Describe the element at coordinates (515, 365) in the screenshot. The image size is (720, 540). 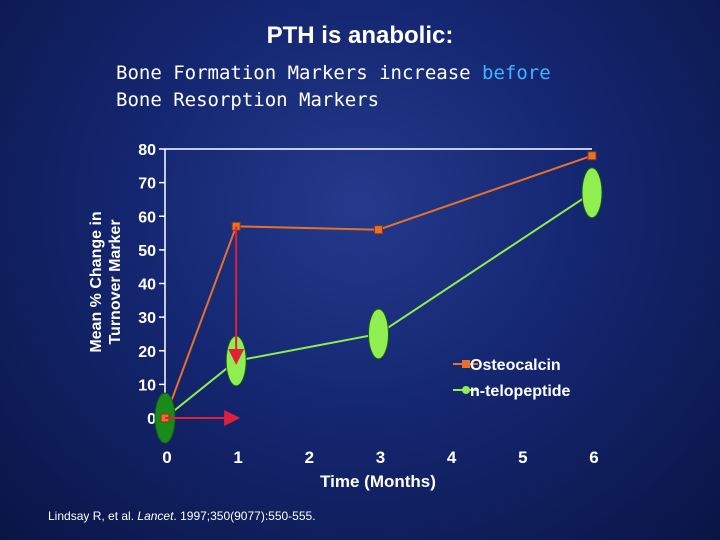
I see `legend-label: Osteocalcin` at that location.